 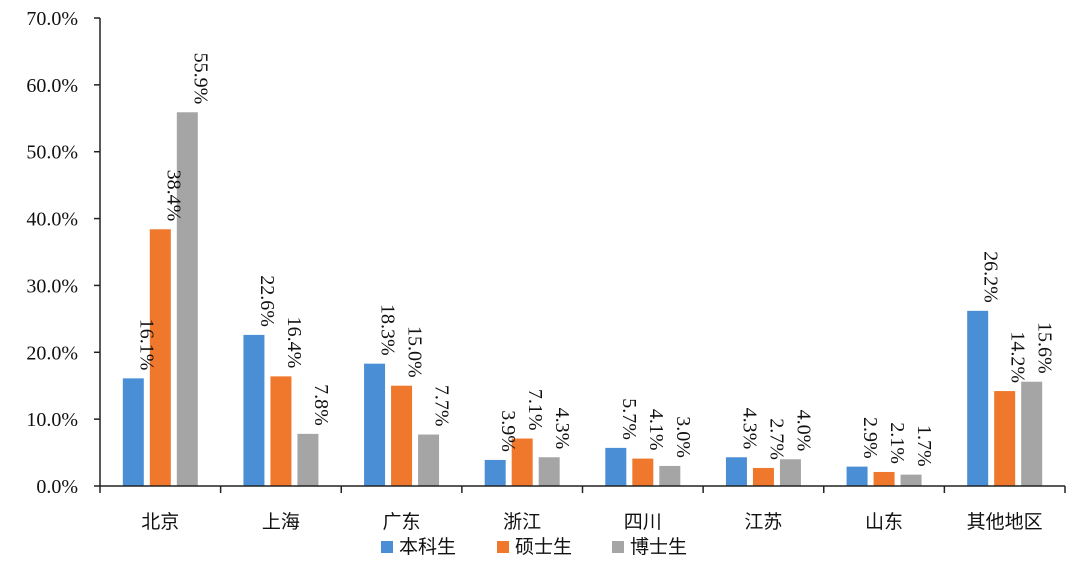 I want to click on data-label: 3.9%, so click(x=508, y=431).